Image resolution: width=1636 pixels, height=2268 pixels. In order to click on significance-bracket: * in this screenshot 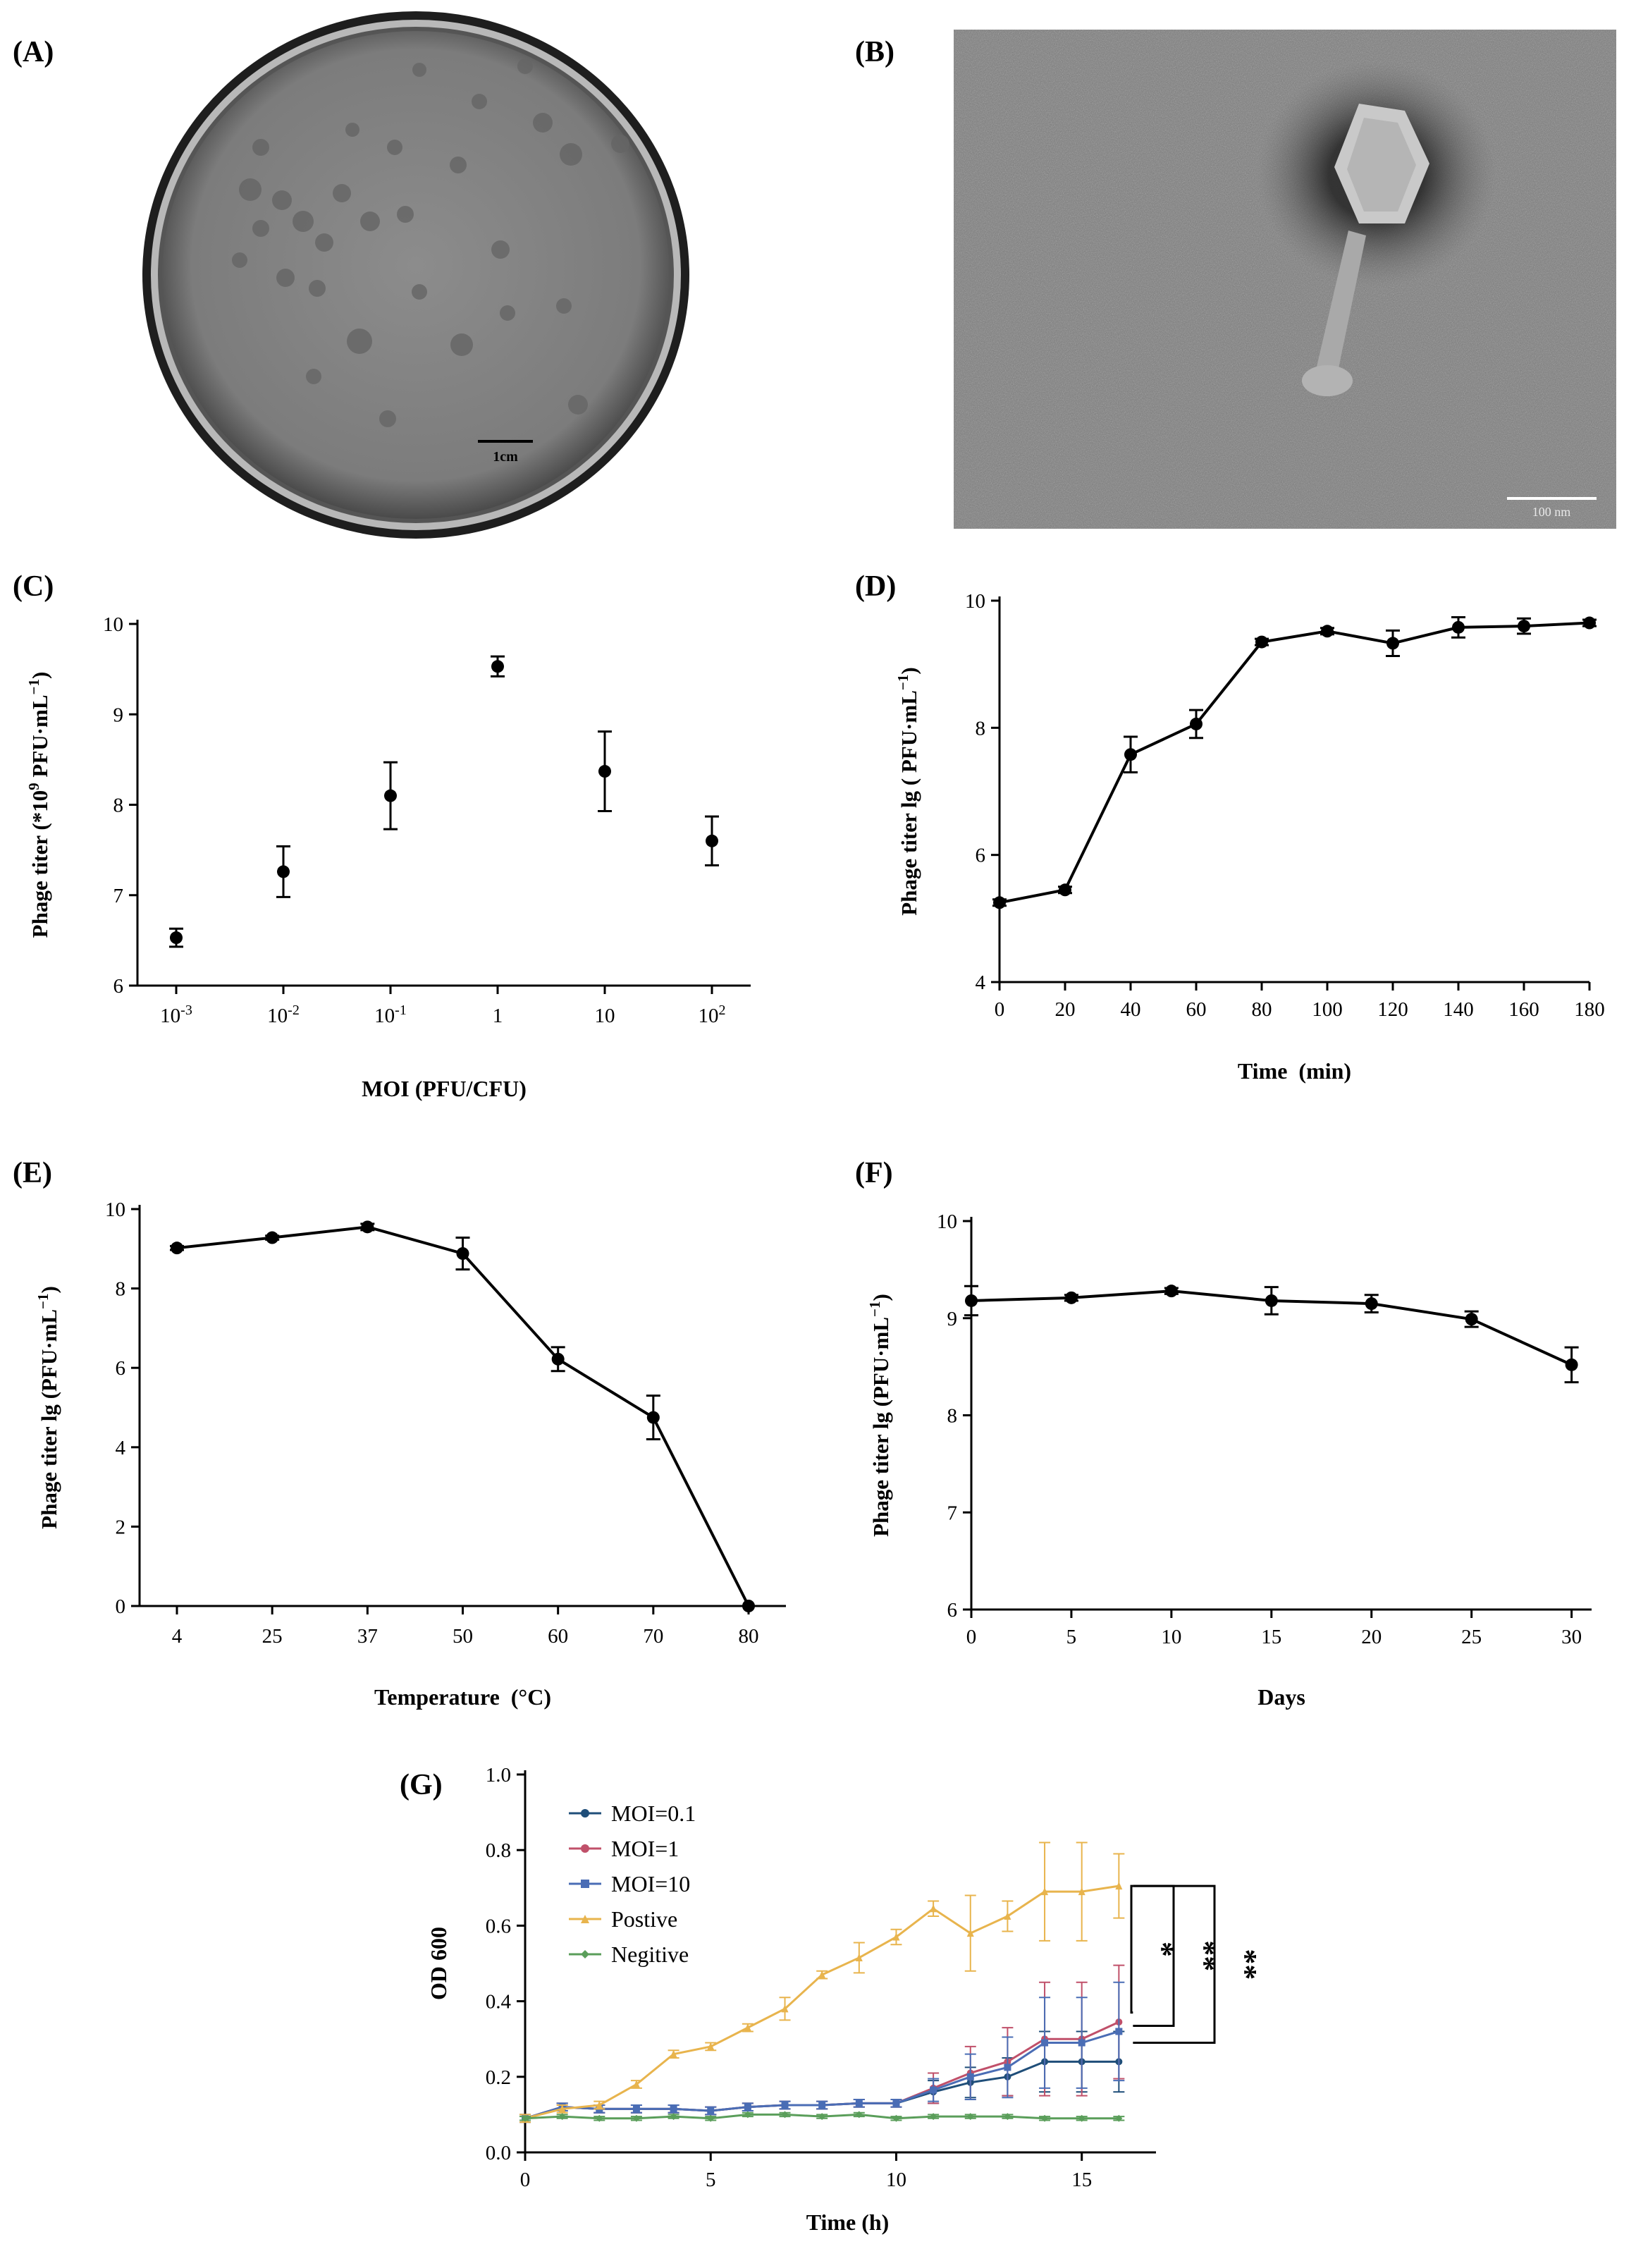, I will do `click(1155, 1949)`.